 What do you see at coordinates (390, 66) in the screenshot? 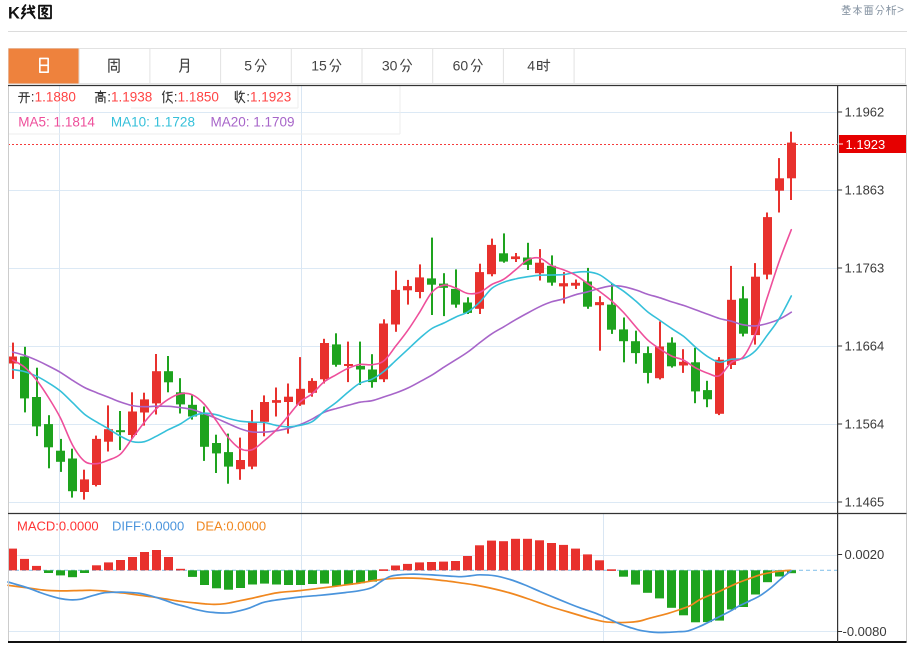
I see `svg-text: 30` at bounding box center [390, 66].